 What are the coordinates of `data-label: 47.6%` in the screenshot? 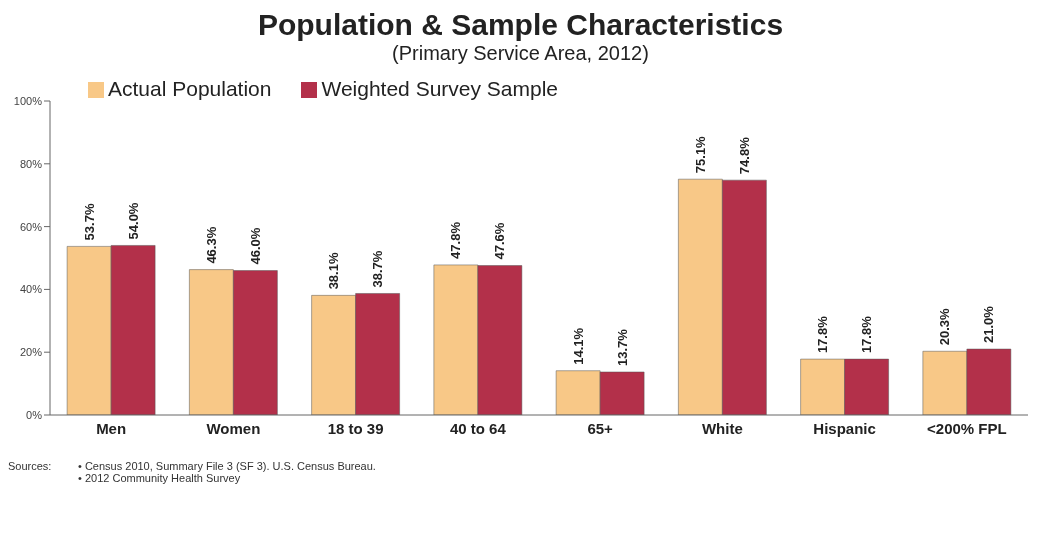 It's located at (500, 241).